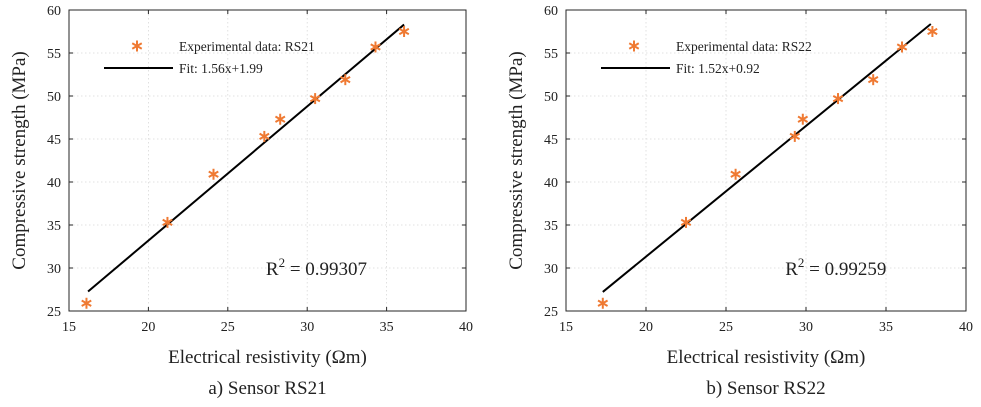 The width and height of the screenshot is (981, 407). What do you see at coordinates (718, 68) in the screenshot?
I see `legend-label-fit: Fit: 1.52x+0.92` at bounding box center [718, 68].